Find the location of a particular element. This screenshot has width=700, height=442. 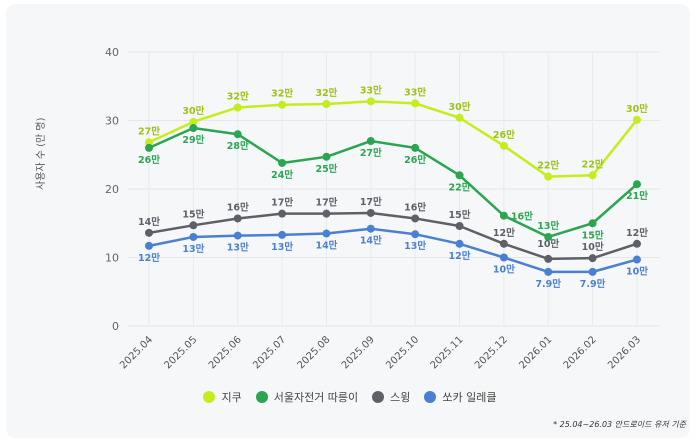

legend: 지쿠 서울자전거 따릉이 스윙 쏘카 일레클 is located at coordinates (350, 397).